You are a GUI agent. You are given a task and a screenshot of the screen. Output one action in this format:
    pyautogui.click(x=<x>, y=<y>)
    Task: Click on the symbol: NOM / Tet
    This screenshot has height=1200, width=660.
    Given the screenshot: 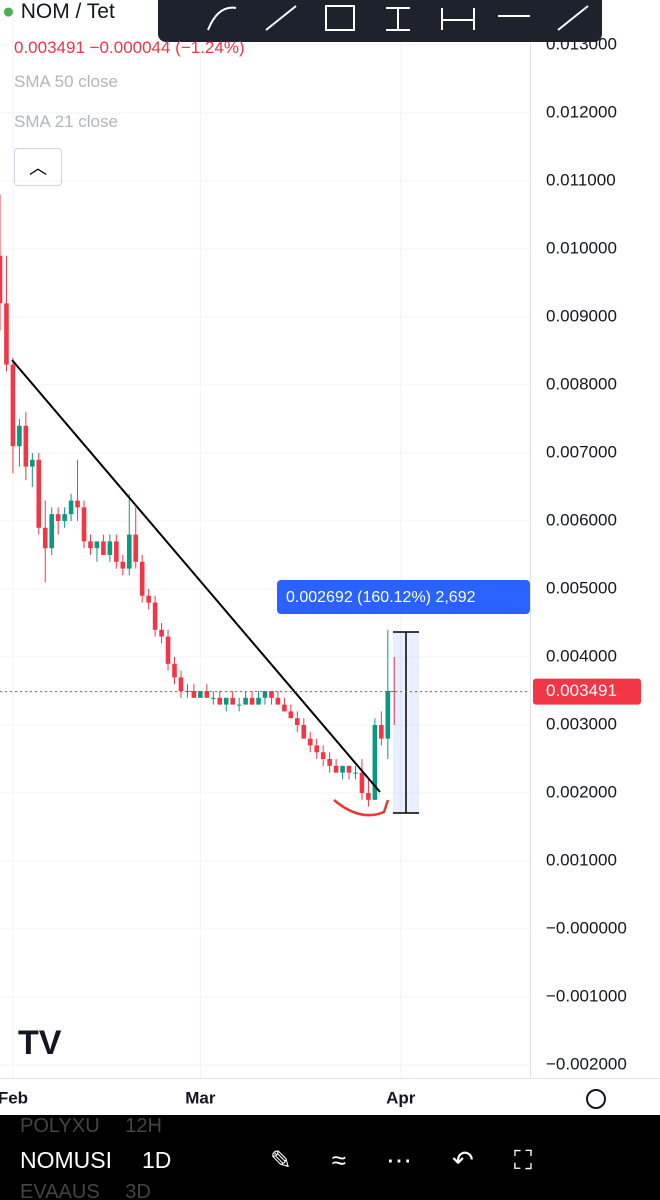 What is the action you would take?
    pyautogui.click(x=67, y=11)
    